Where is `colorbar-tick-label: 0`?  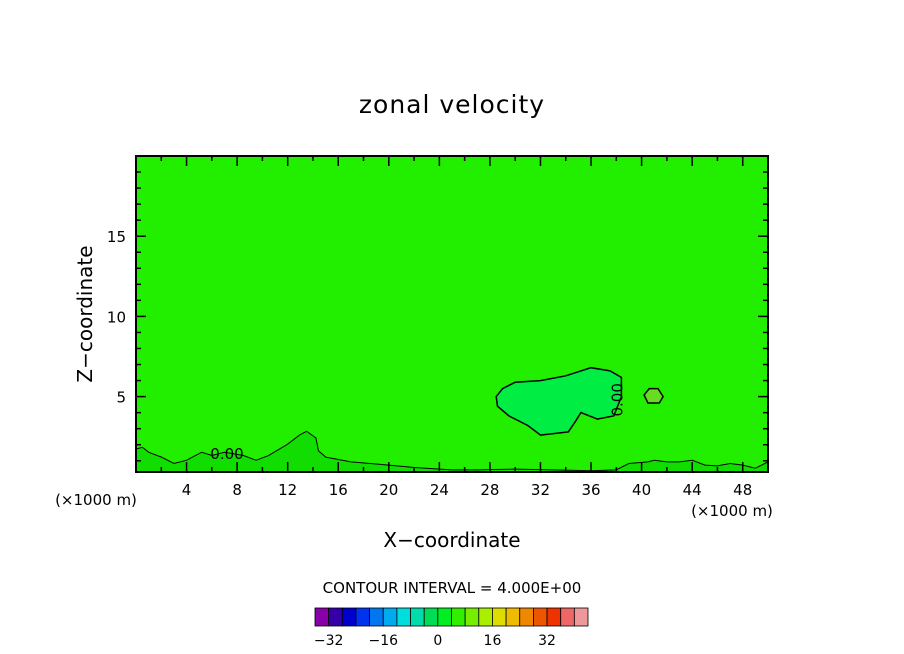 colorbar-tick-label: 0 is located at coordinates (437, 641).